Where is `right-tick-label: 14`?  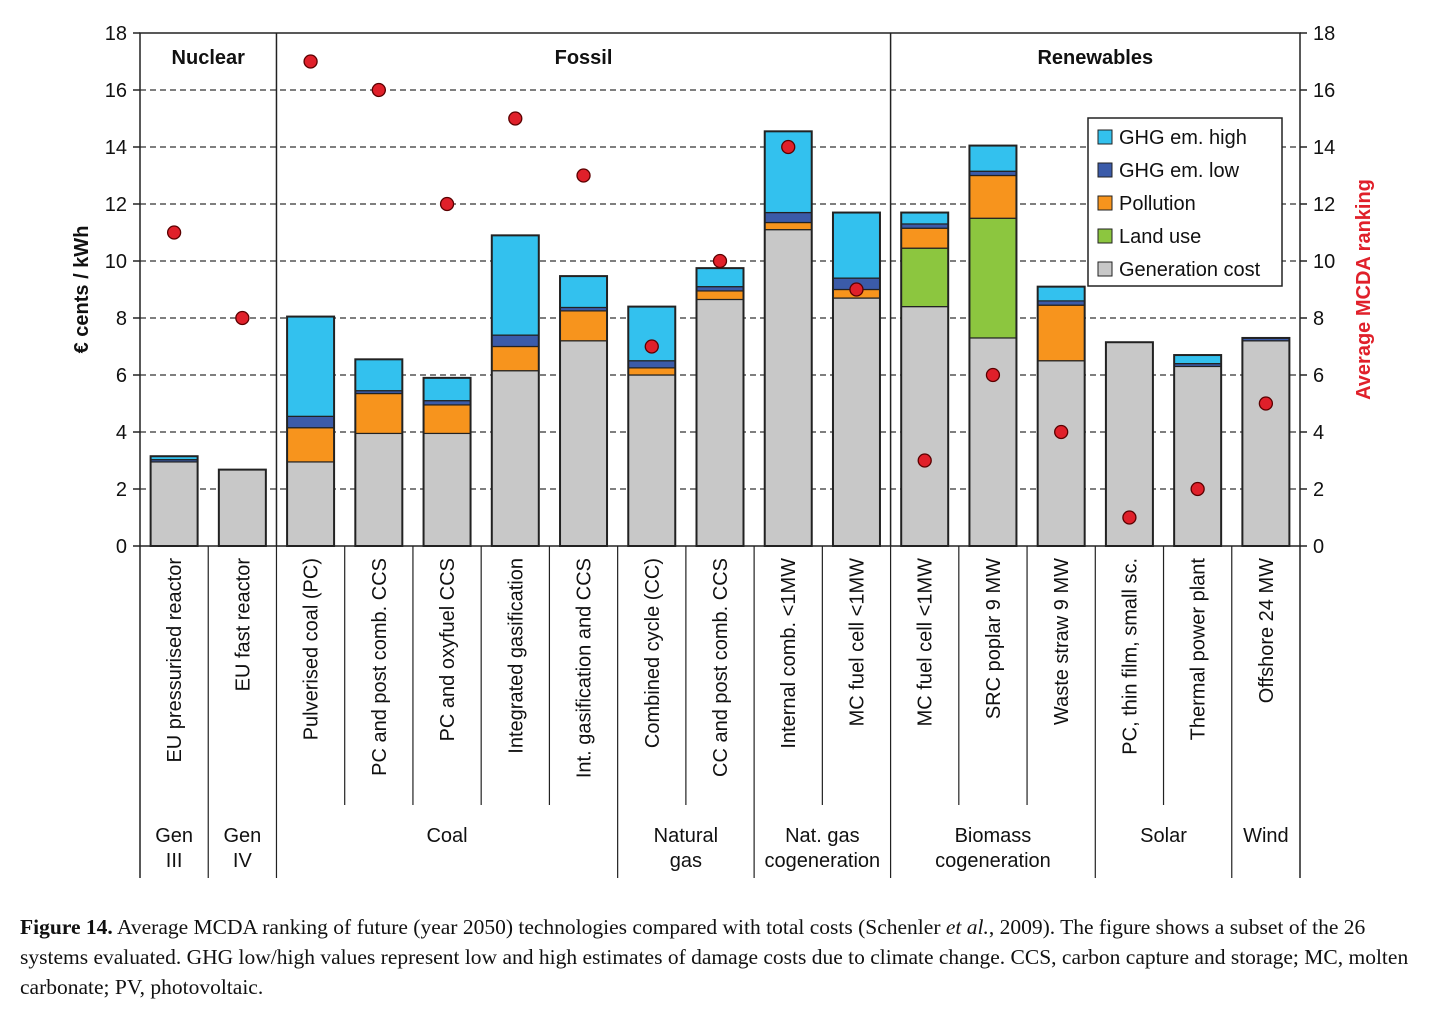
right-tick-label: 14 is located at coordinates (1324, 148).